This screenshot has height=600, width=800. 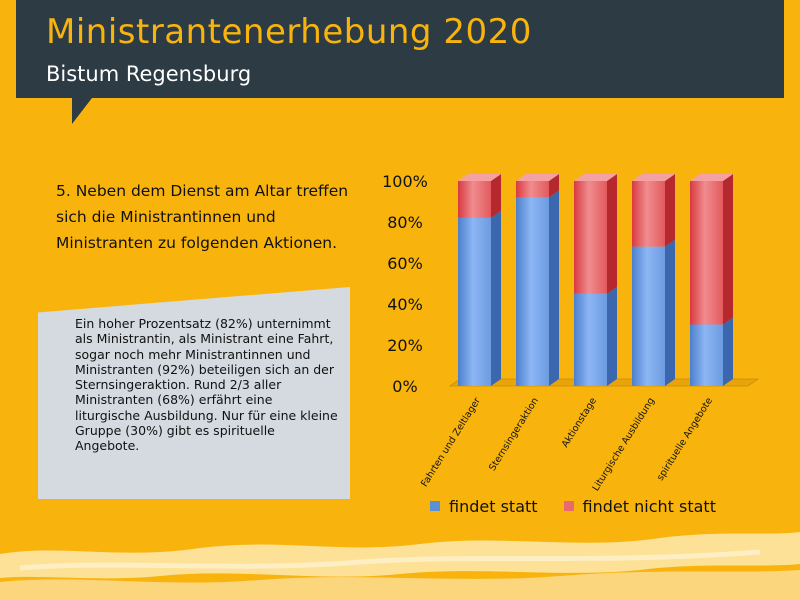 I want to click on page-subtitle: Bistum Regensburg, so click(x=149, y=74).